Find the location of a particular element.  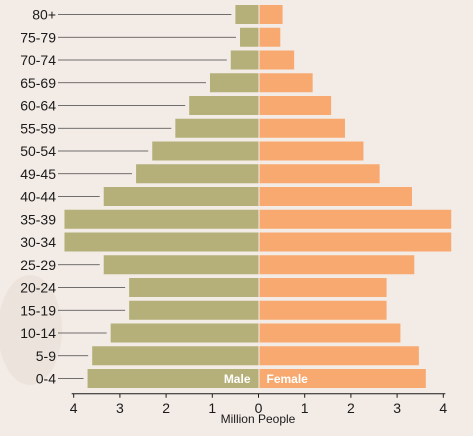

age-label-70-74: 70-74 is located at coordinates (38, 60).